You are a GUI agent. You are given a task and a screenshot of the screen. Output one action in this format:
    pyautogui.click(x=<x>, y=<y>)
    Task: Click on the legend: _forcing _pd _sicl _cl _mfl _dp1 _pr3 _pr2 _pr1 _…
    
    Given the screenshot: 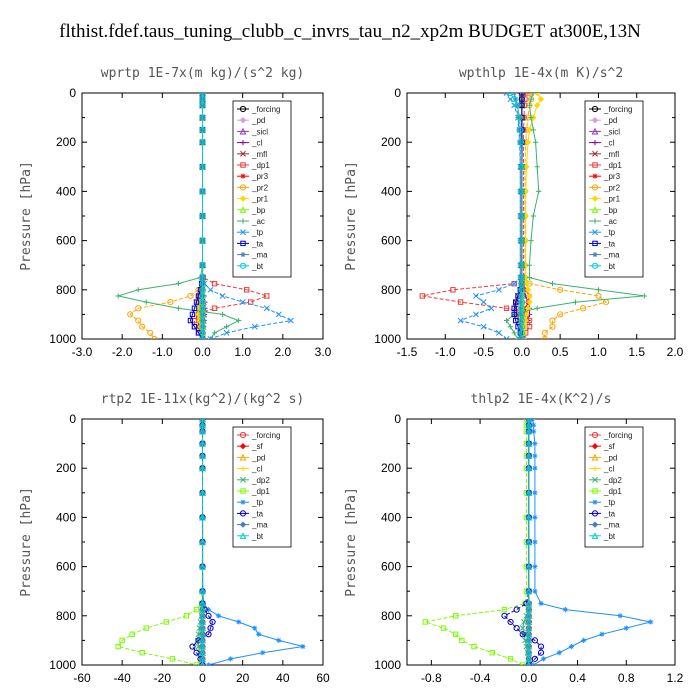 What is the action you would take?
    pyautogui.click(x=262, y=189)
    